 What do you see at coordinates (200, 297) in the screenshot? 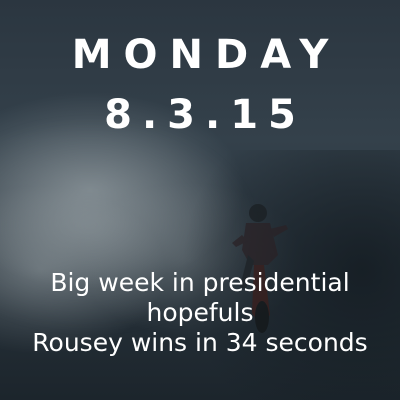
I see `story-item: Big week in presidential hopefuls` at bounding box center [200, 297].